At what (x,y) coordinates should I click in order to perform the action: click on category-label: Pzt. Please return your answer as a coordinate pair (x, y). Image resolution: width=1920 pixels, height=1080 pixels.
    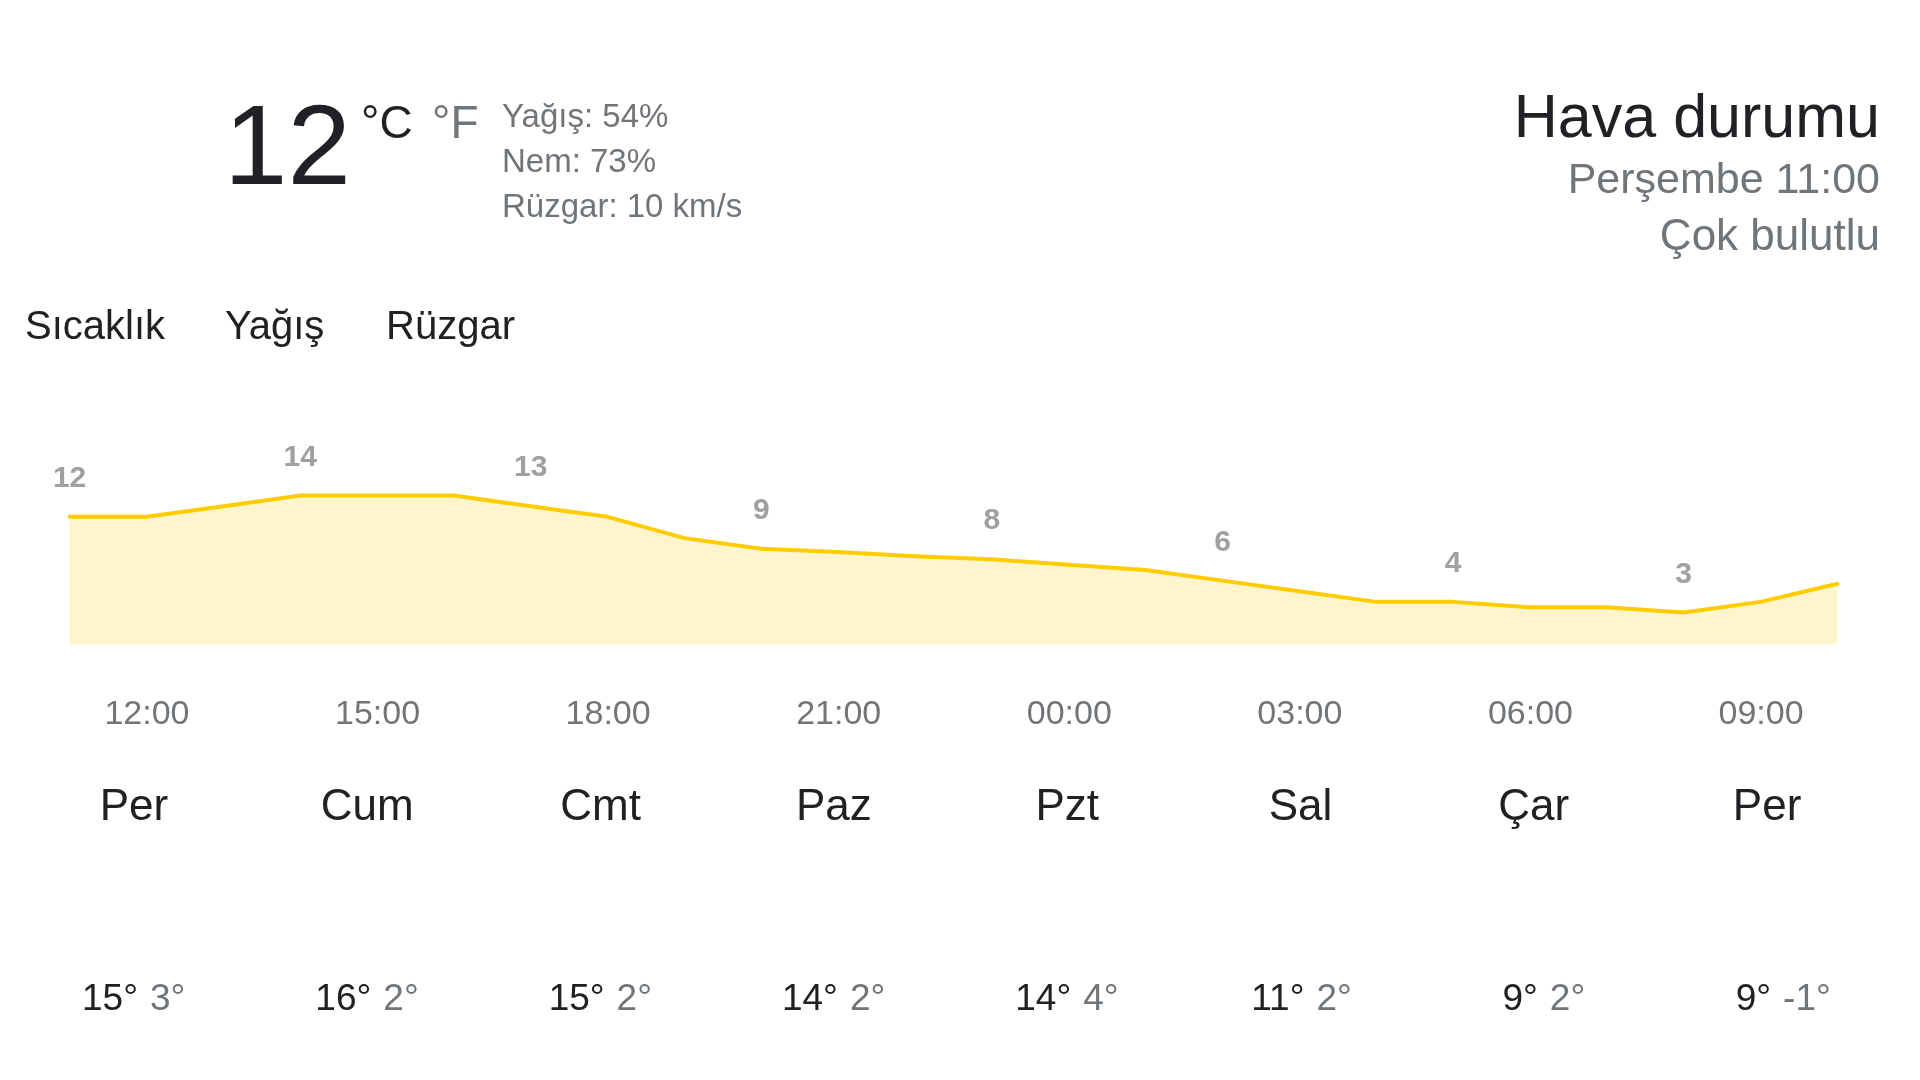
    Looking at the image, I should click on (1067, 804).